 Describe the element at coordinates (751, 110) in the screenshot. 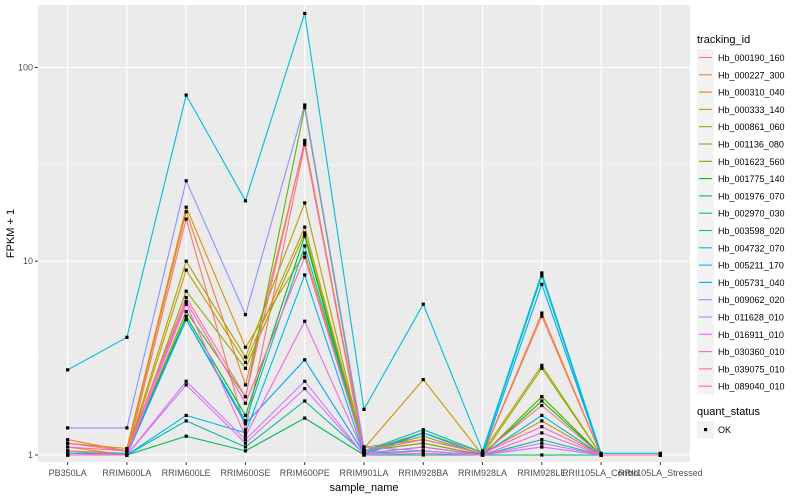

I see `legend-label: Hb_000333_140` at that location.